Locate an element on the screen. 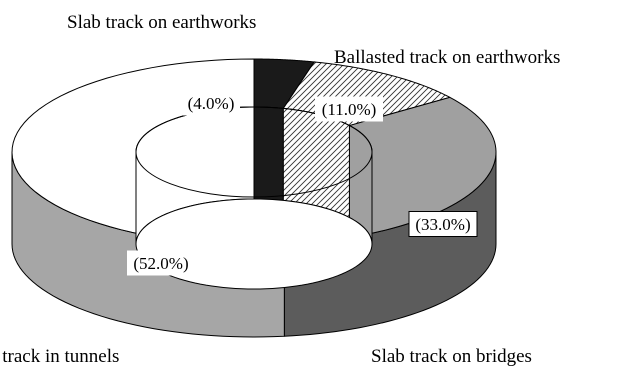 This screenshot has height=368, width=622. category-label-2: Slab track on bridges is located at coordinates (451, 356).